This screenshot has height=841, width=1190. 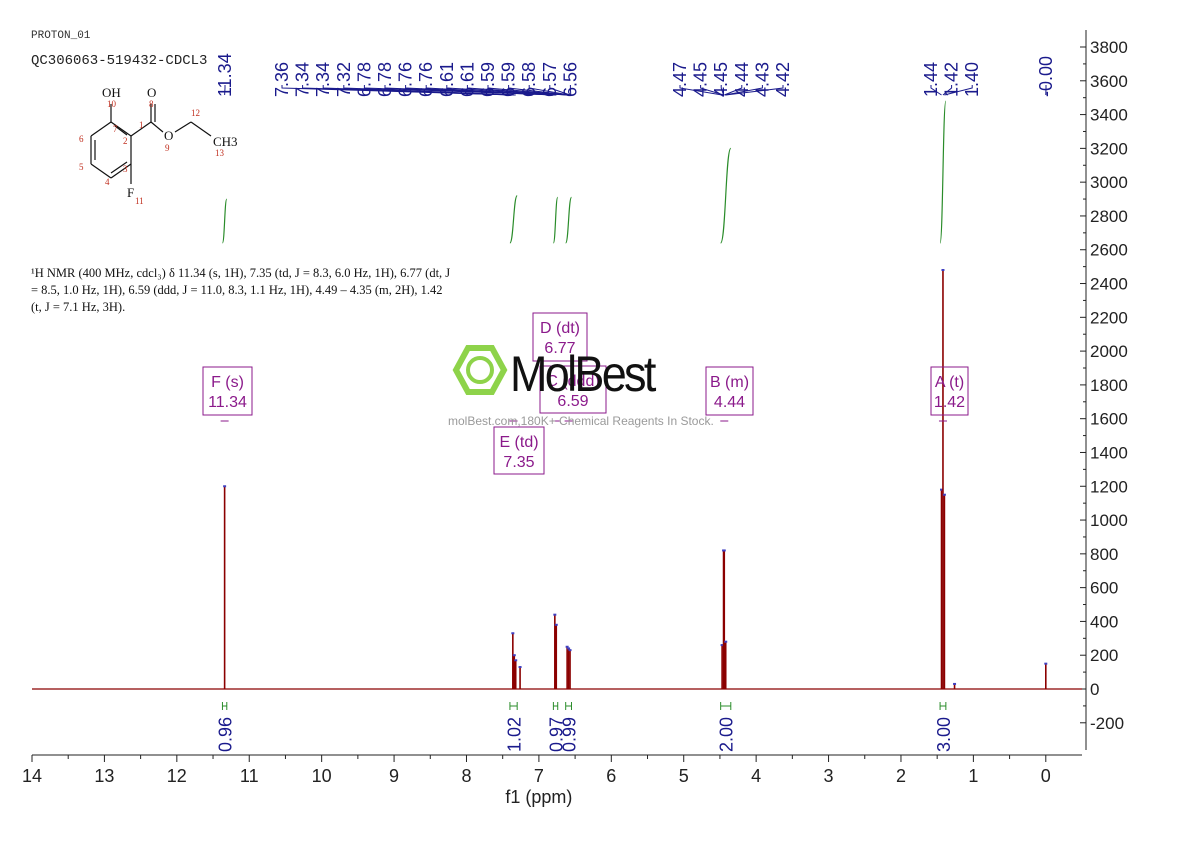 What do you see at coordinates (518, 462) in the screenshot?
I see `multiplet-ppm: 7.35` at bounding box center [518, 462].